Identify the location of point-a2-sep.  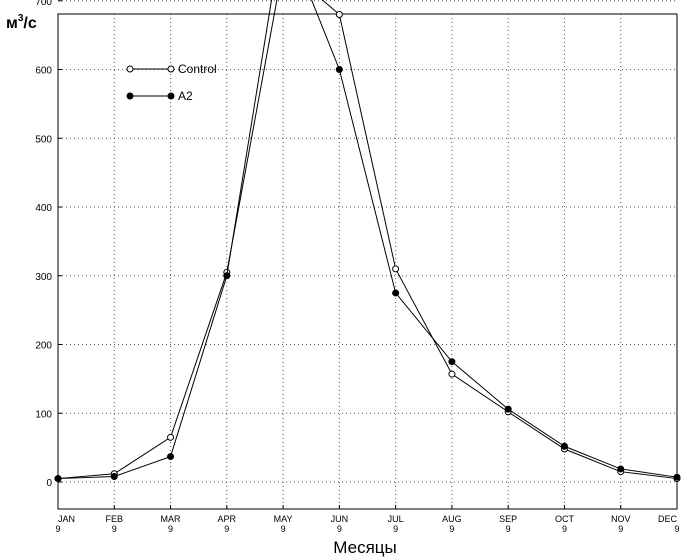
(508, 409).